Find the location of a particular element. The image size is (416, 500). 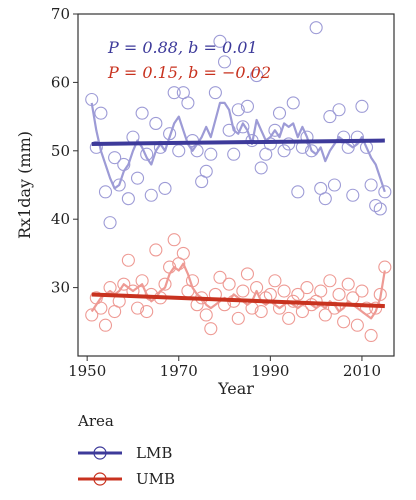

legend: Area LMB UMB is located at coordinates (126, 452).